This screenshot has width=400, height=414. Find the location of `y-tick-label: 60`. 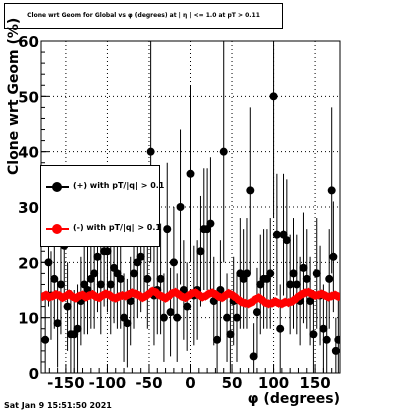

y-tick-label: 60 is located at coordinates (28, 42).